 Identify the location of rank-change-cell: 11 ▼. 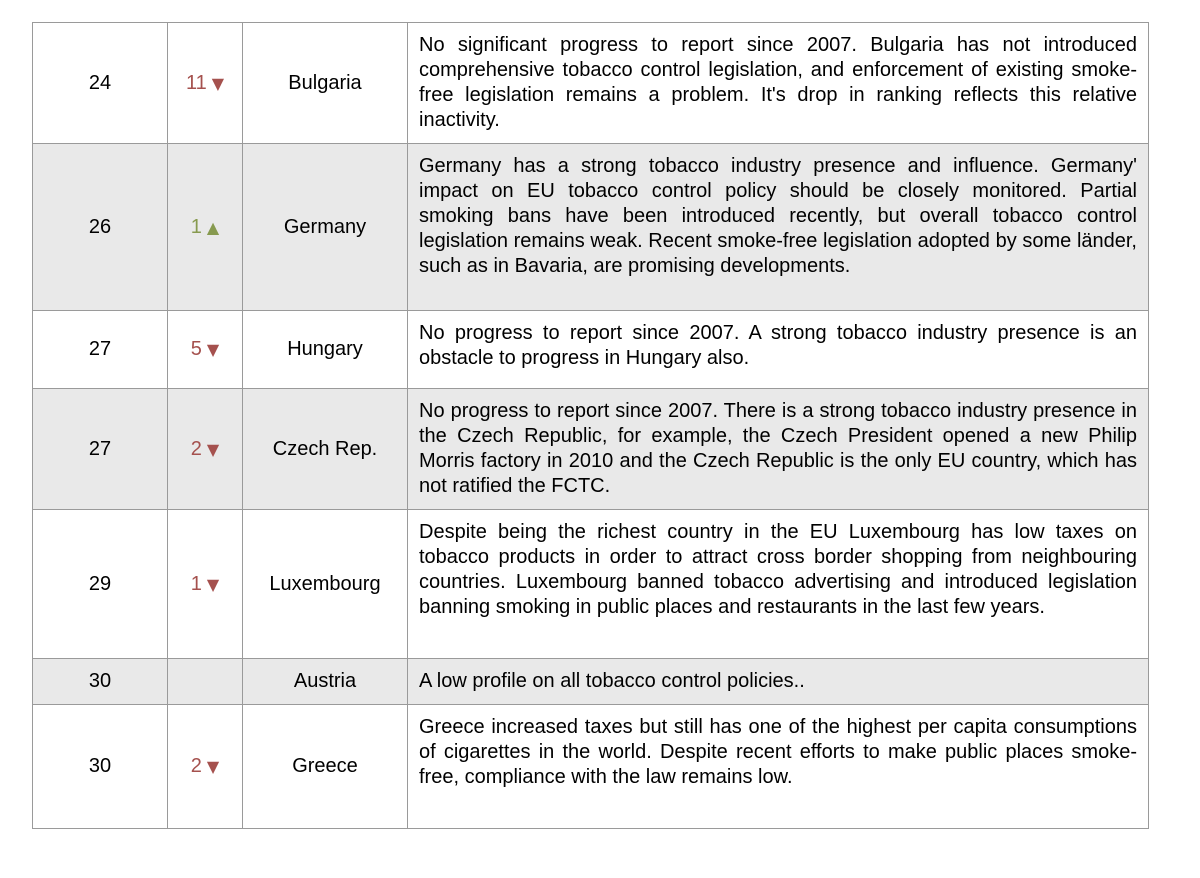
(205, 83).